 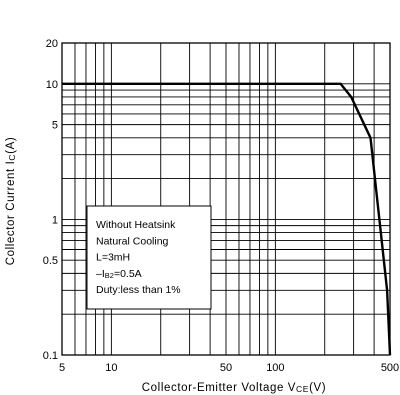 I want to click on x-axis-label: Collector-Emitter Voltage VCE(V), so click(x=234, y=388).